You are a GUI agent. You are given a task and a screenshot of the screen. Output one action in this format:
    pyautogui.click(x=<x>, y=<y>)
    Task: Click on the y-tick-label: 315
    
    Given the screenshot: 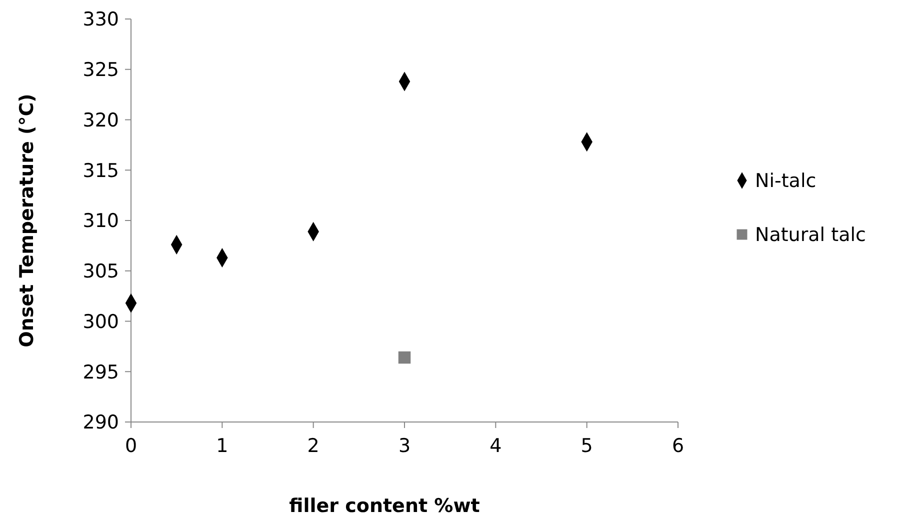 What is the action you would take?
    pyautogui.click(x=100, y=171)
    